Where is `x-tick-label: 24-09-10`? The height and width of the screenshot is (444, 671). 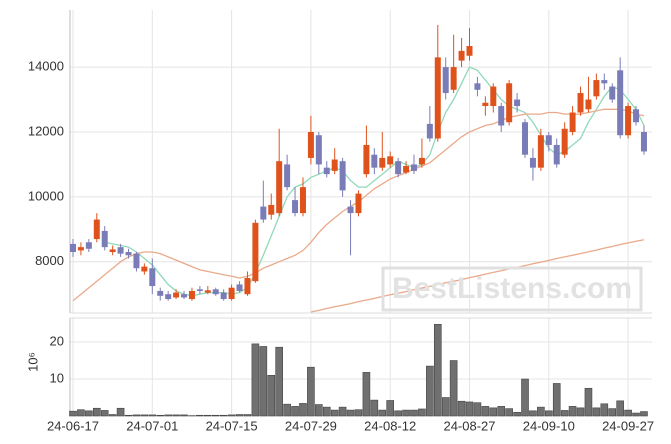
x-tick-label: 24-09-10 is located at coordinates (549, 425).